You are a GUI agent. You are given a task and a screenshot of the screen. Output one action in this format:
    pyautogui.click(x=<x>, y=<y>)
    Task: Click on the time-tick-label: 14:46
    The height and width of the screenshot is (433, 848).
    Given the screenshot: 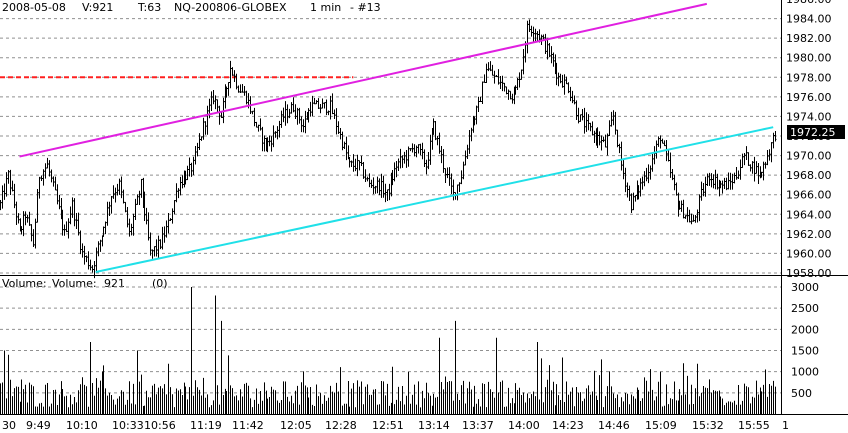 What is the action you would take?
    pyautogui.click(x=614, y=425)
    